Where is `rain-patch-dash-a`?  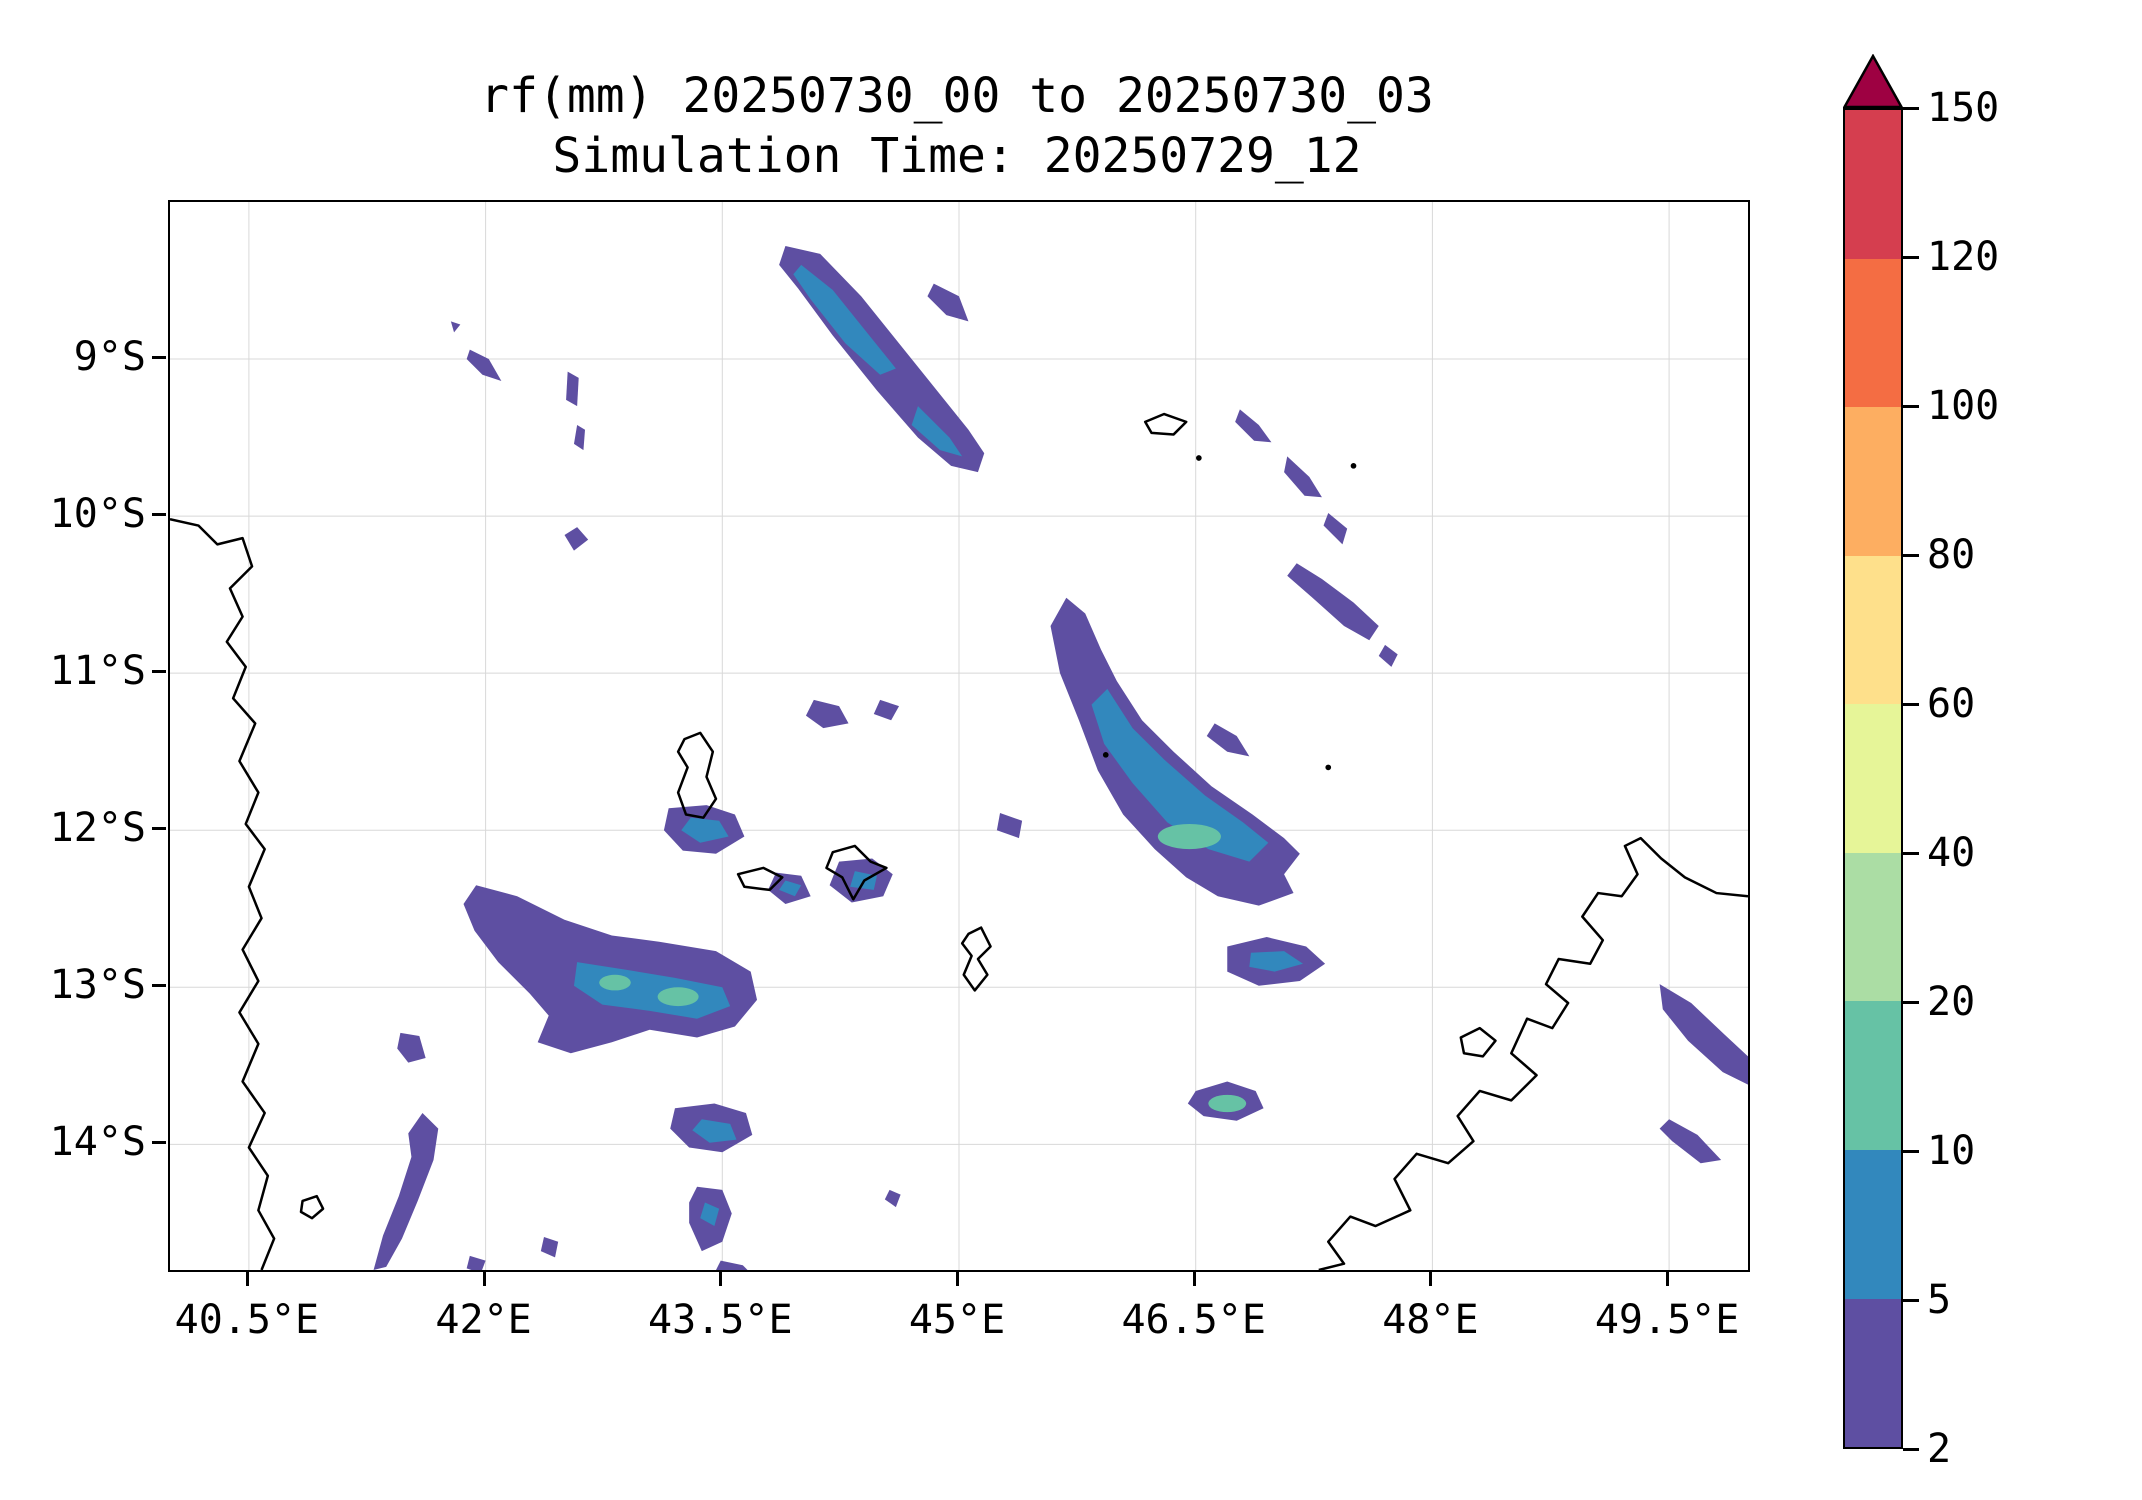 rain-patch-dash-a is located at coordinates (484, 365).